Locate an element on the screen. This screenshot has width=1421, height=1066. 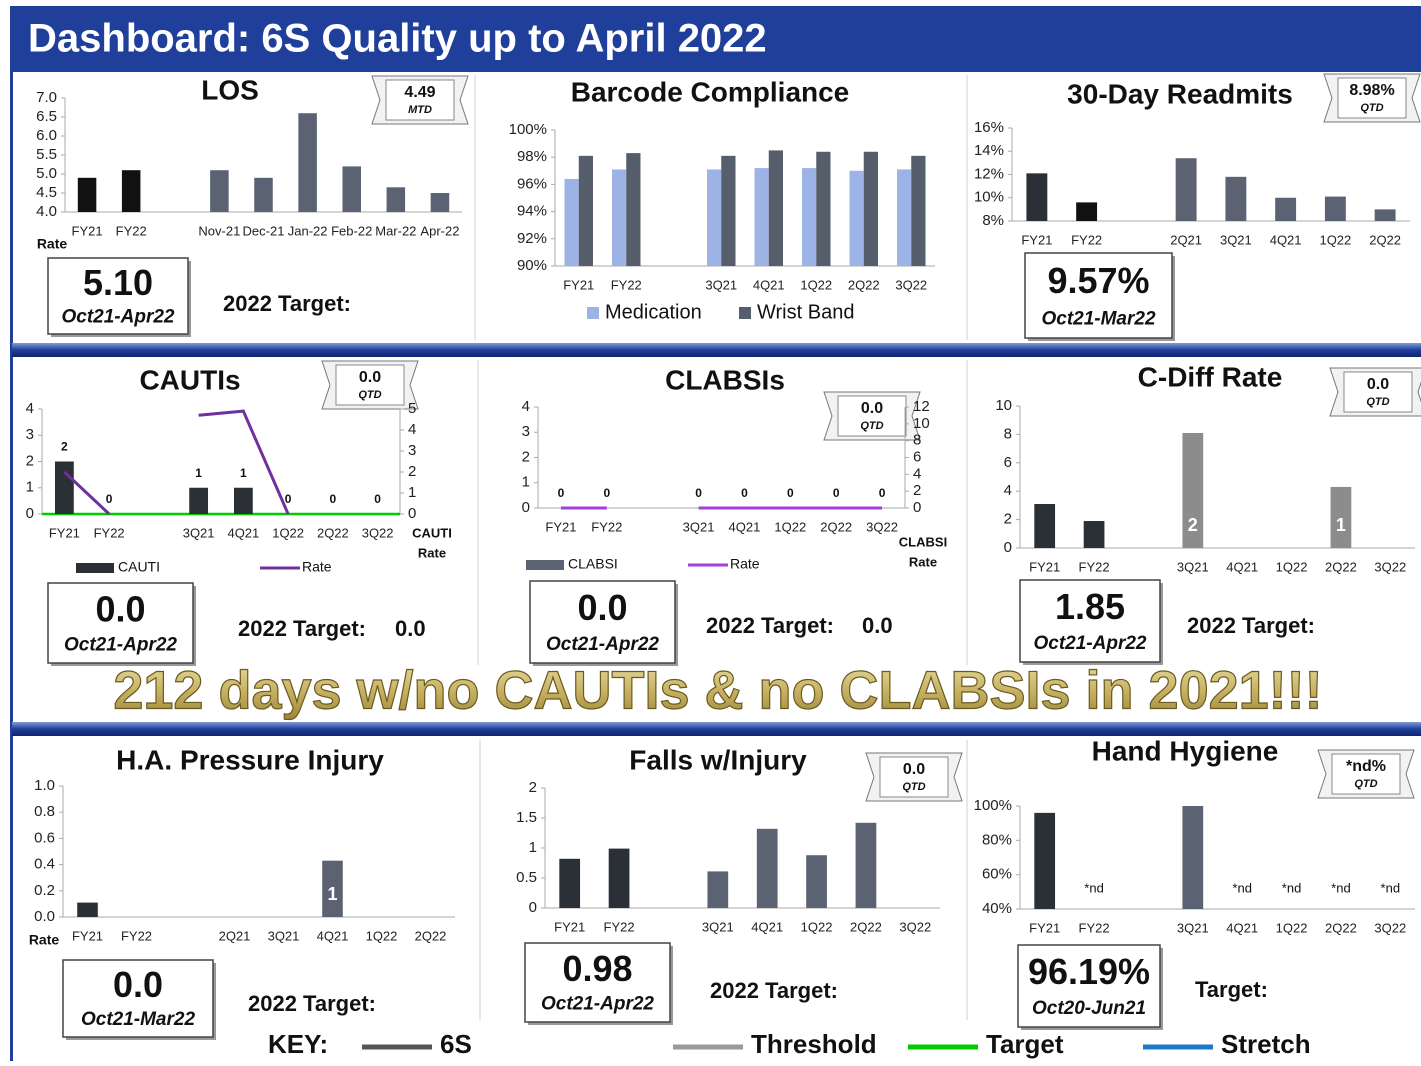
y-tick-label: 0.0 is located at coordinates (44, 916).